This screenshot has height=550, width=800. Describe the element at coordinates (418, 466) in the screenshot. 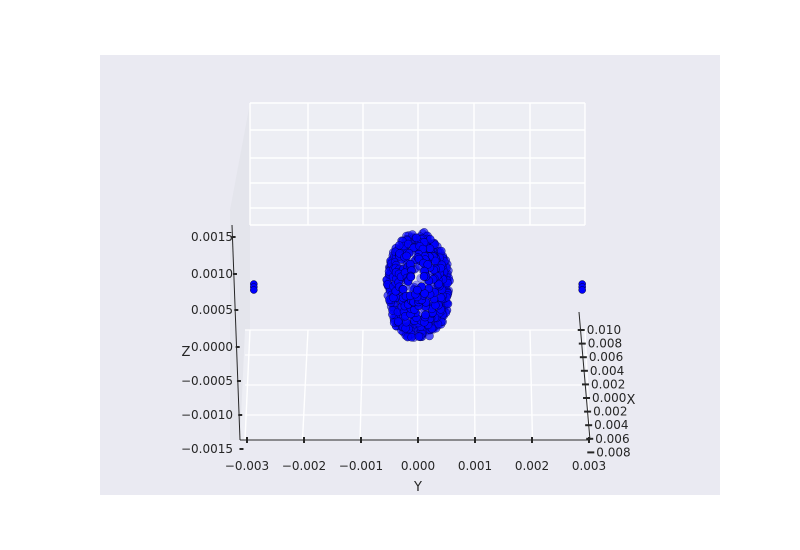

I see `y-tick-label: 0.000` at that location.